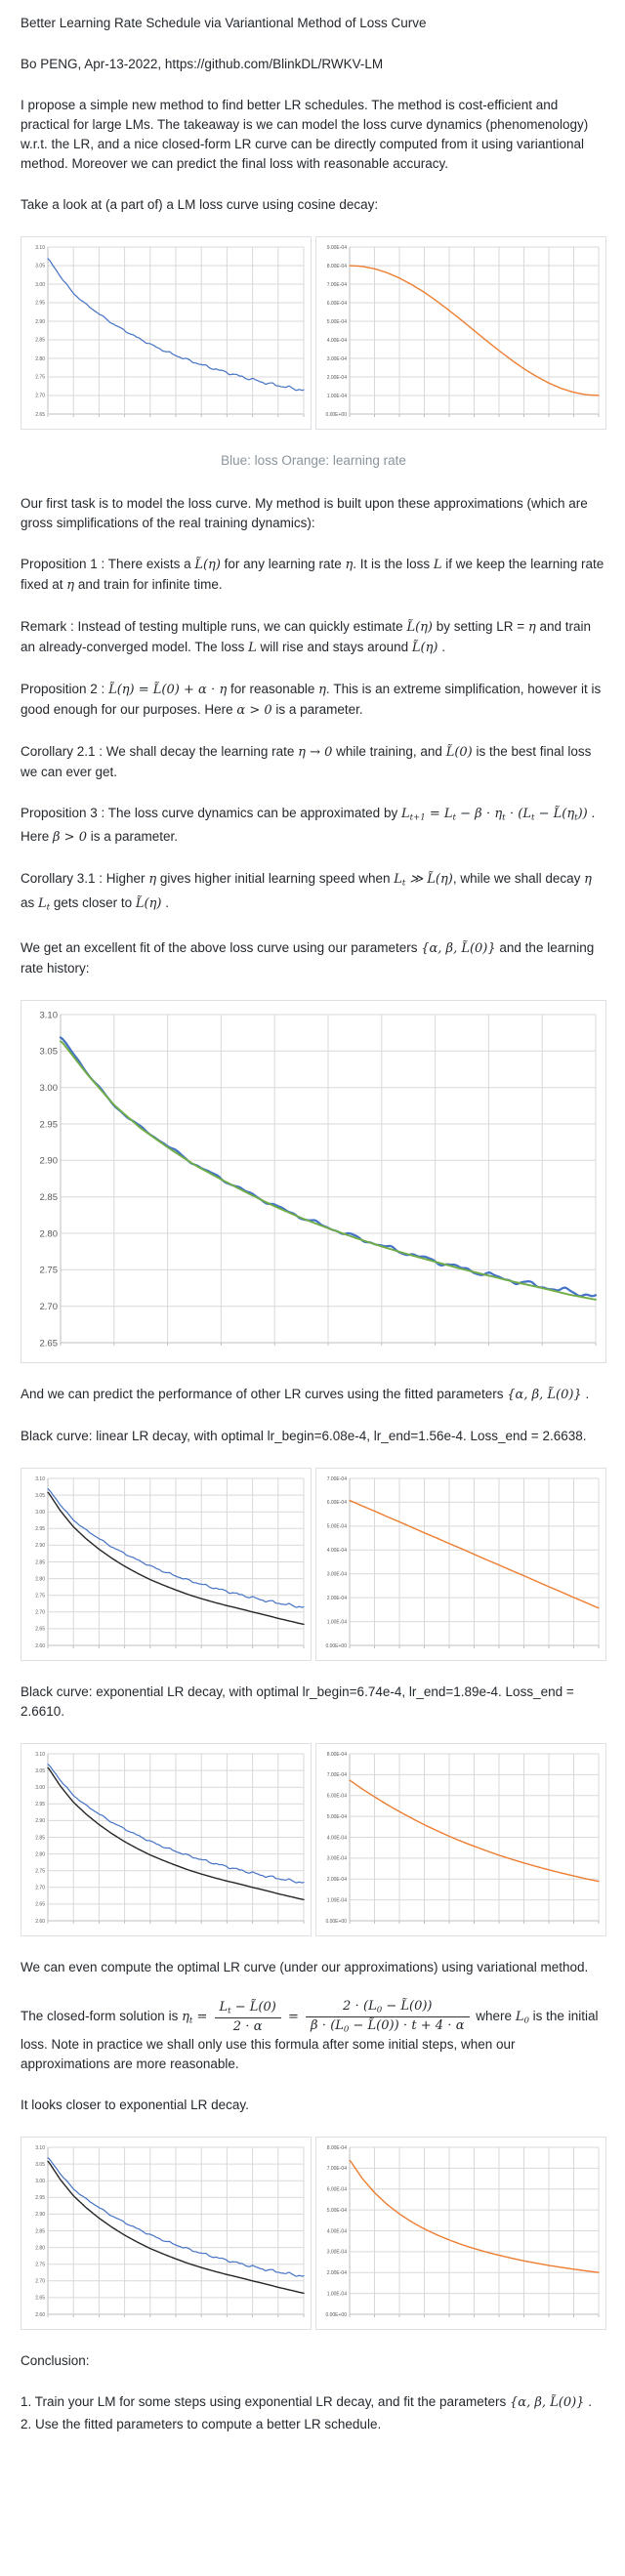  I want to click on text: and train for infinite time., so click(148, 584).